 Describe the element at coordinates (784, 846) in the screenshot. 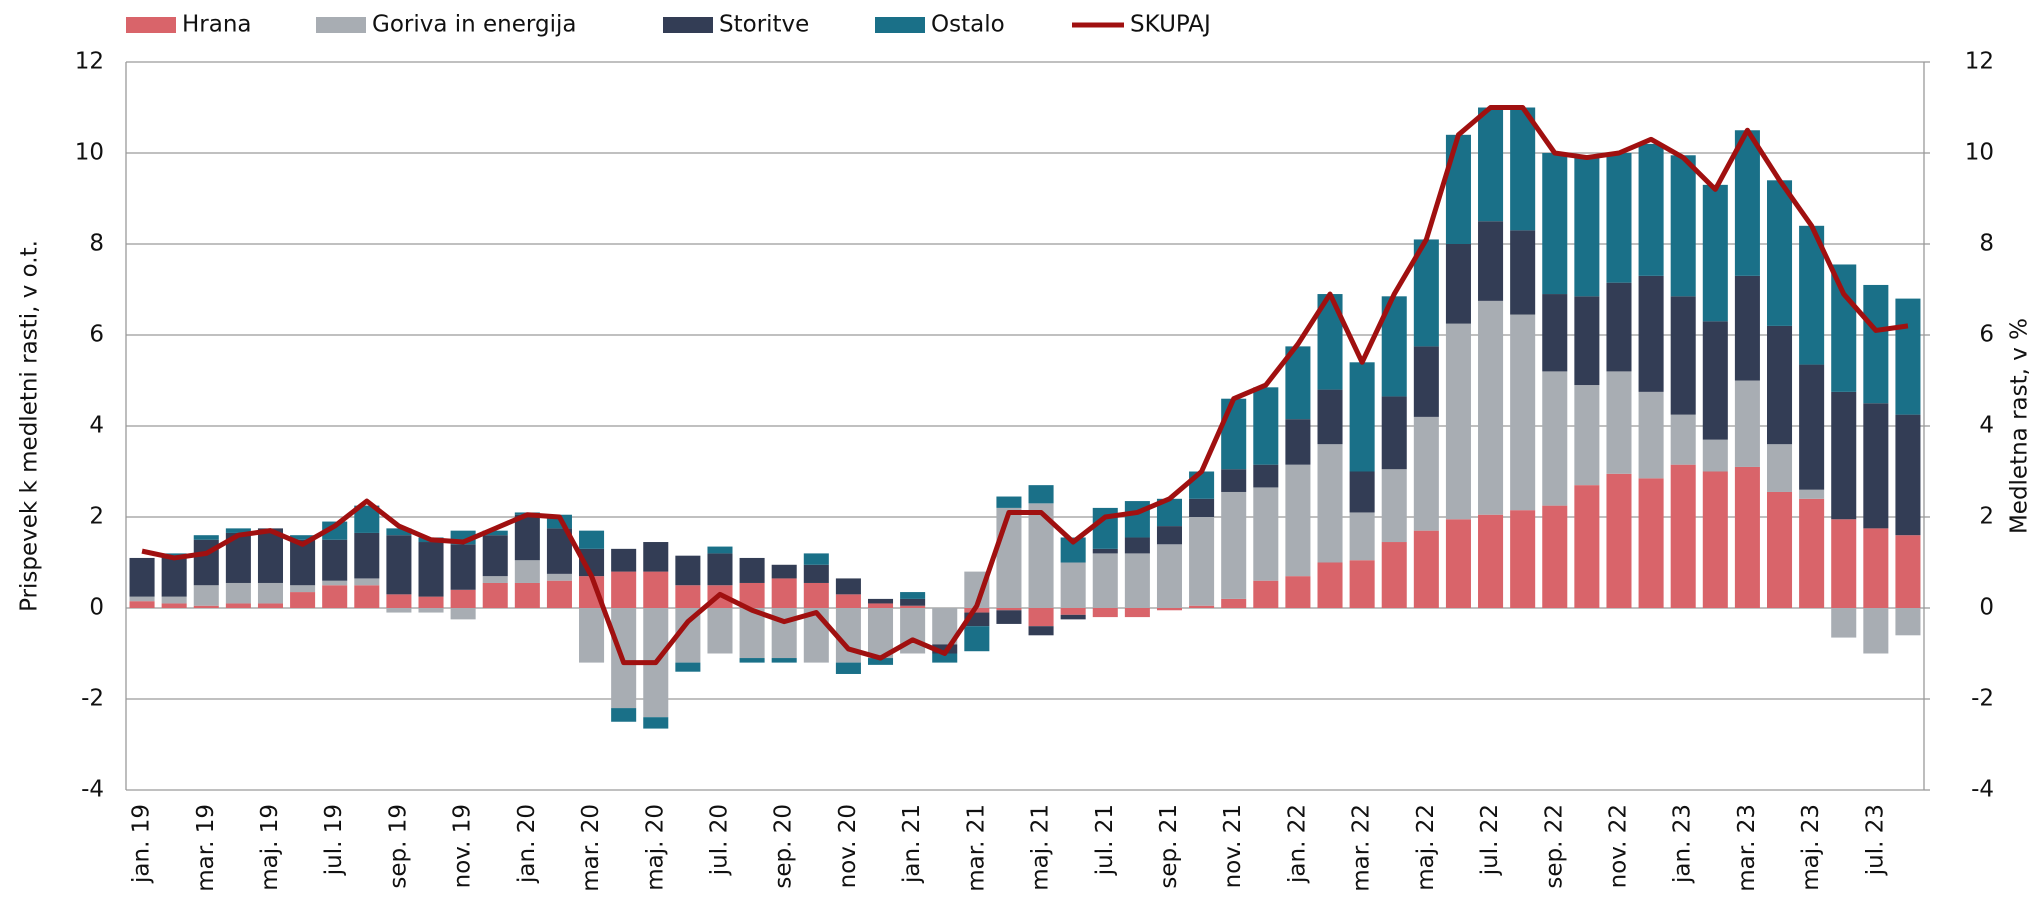

I see `x-tick-label: sep. 20` at that location.